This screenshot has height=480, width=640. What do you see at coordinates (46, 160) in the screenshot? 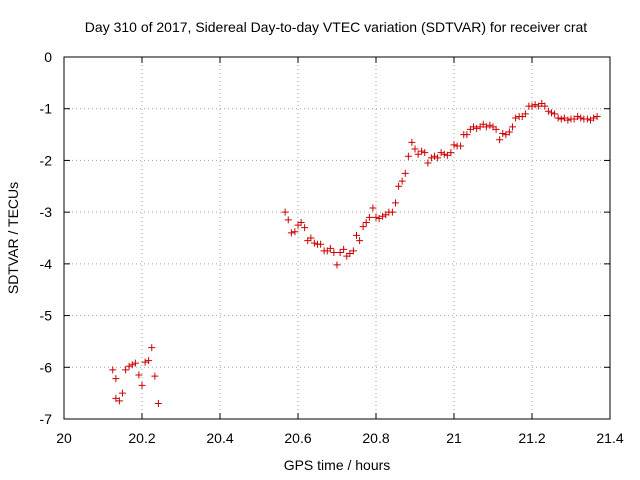
I see `y-tick-label: -2` at bounding box center [46, 160].